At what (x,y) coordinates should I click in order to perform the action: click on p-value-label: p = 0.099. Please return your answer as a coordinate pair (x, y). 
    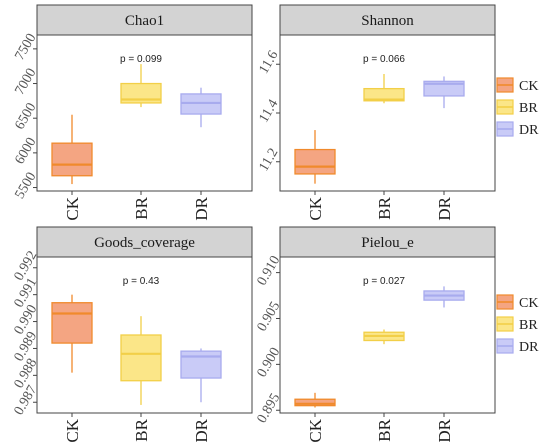
    Looking at the image, I should click on (141, 59).